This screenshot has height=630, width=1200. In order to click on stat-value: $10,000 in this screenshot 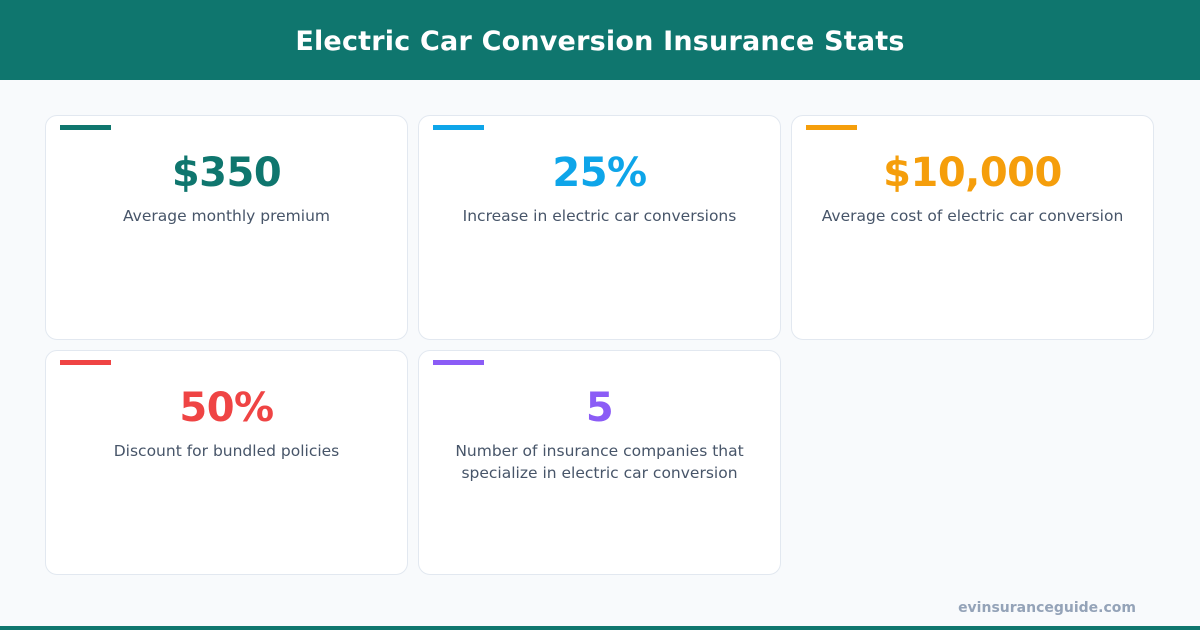, I will do `click(972, 173)`.